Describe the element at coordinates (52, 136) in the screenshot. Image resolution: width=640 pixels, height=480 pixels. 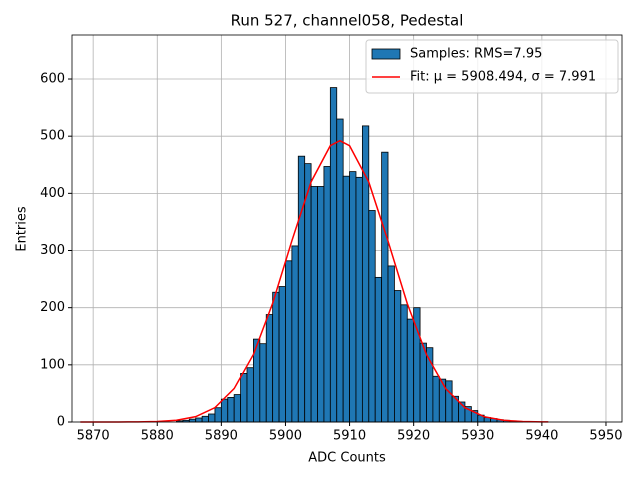
I see `y-tick-label: 500` at that location.